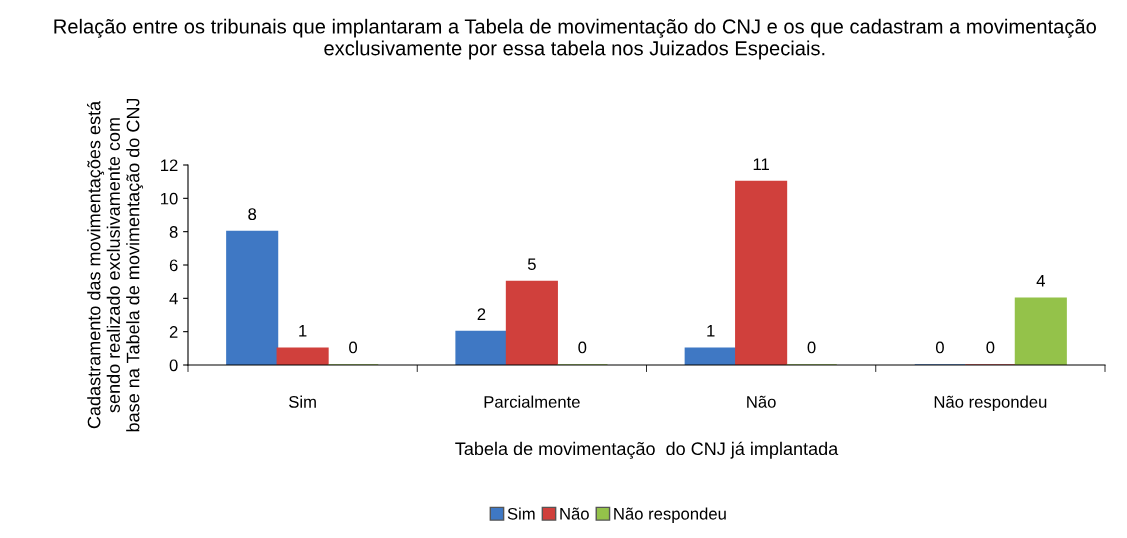  Describe the element at coordinates (173, 232) in the screenshot. I see `y-tick-label: 8` at that location.